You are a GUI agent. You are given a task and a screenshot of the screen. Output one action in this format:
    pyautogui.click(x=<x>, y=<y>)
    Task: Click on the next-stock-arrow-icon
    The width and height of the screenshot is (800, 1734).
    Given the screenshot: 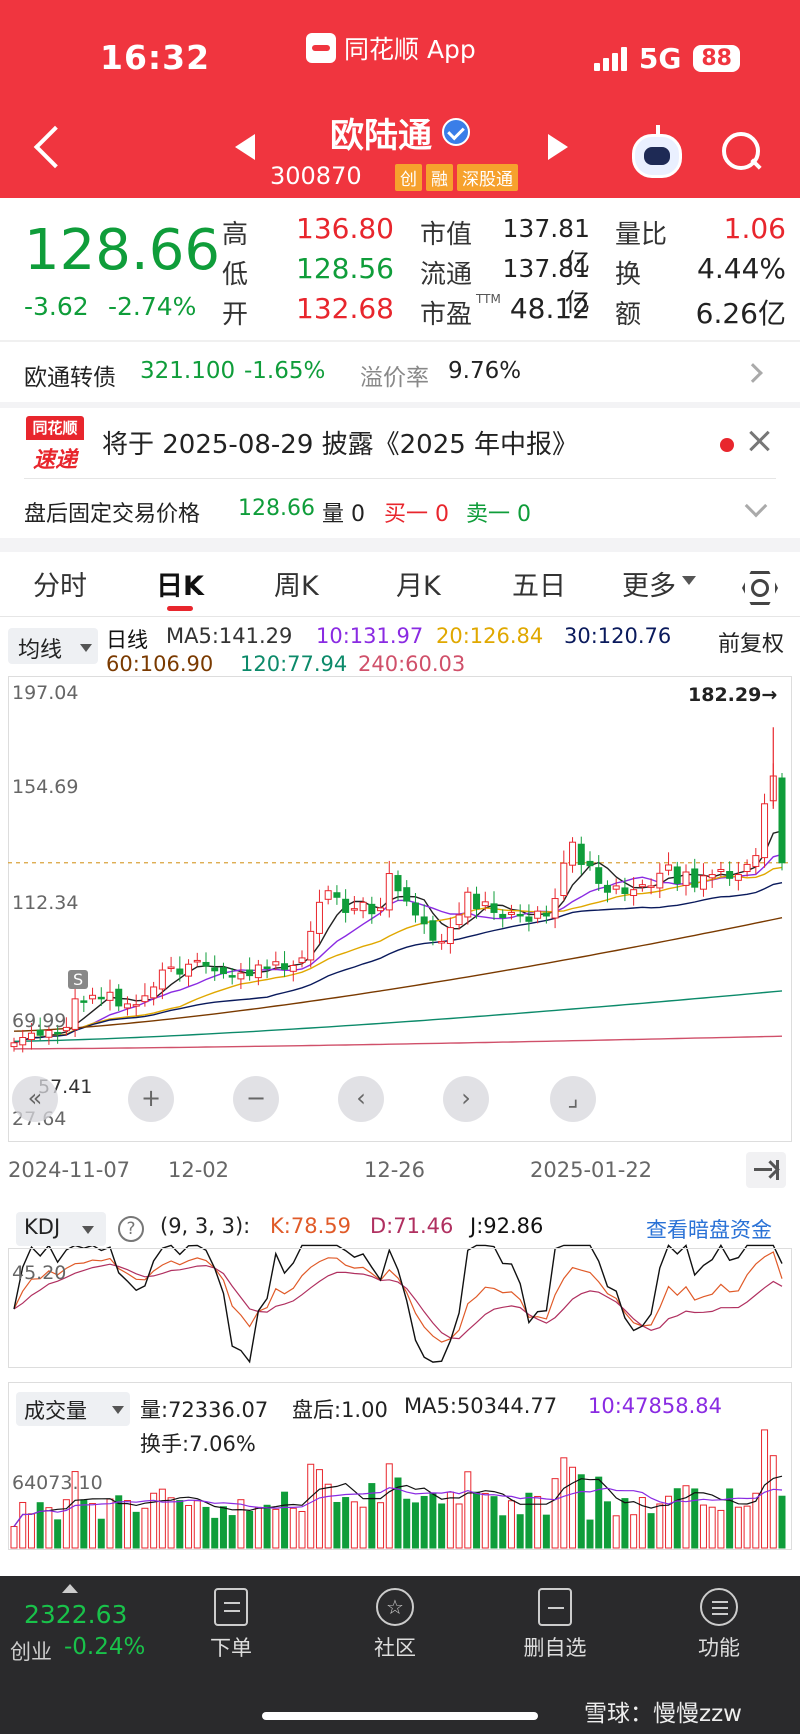 What is the action you would take?
    pyautogui.click(x=558, y=147)
    